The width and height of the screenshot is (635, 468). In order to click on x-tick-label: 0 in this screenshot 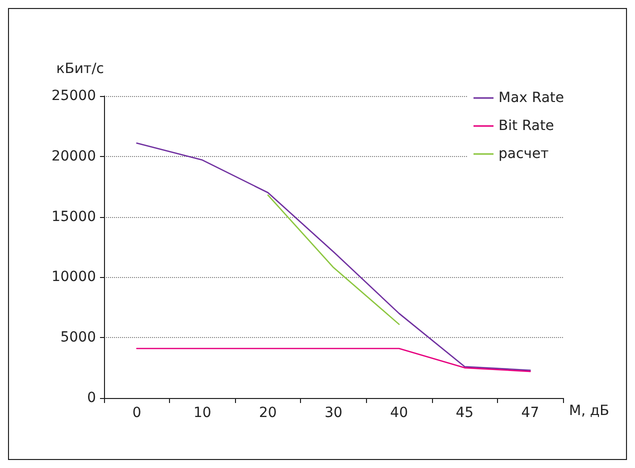, I will do `click(137, 413)`.